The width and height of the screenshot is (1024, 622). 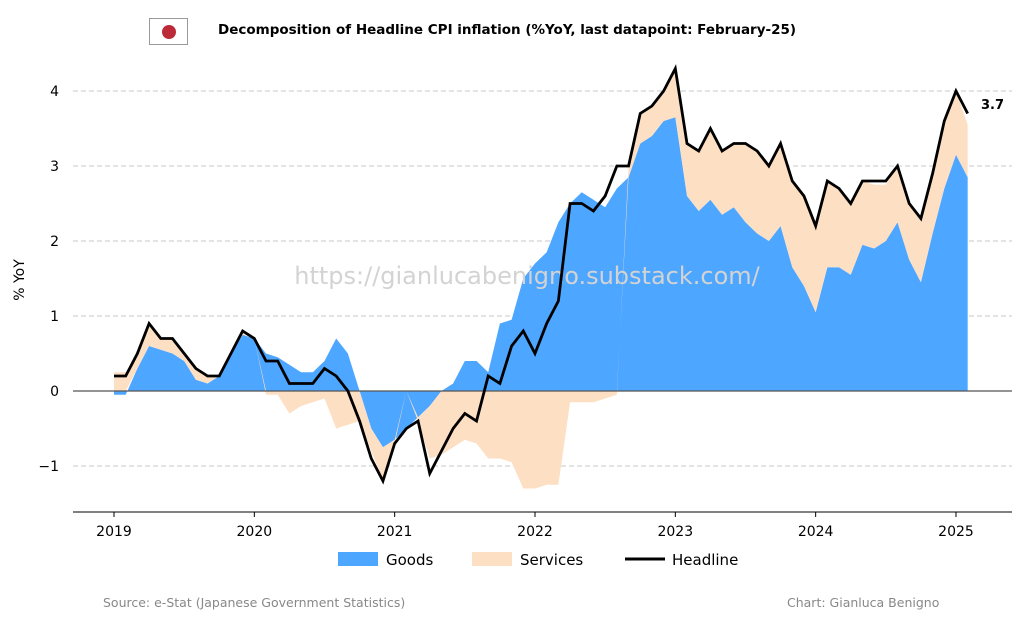 What do you see at coordinates (54, 392) in the screenshot?
I see `y-tick-label: 0` at bounding box center [54, 392].